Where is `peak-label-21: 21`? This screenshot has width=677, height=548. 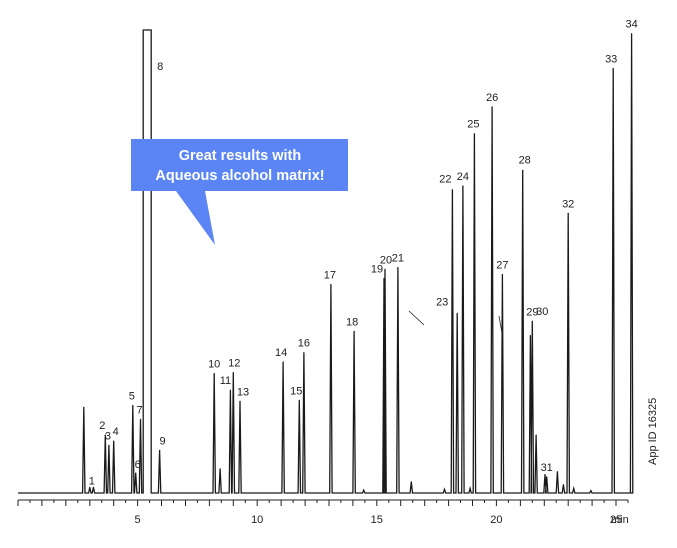
peak-label-21: 21 is located at coordinates (398, 259).